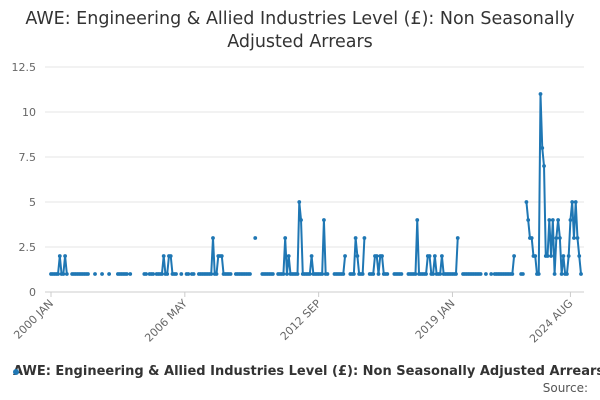 The image size is (600, 400). Describe the element at coordinates (24, 67) in the screenshot. I see `y-tick-label: 12.5` at that location.